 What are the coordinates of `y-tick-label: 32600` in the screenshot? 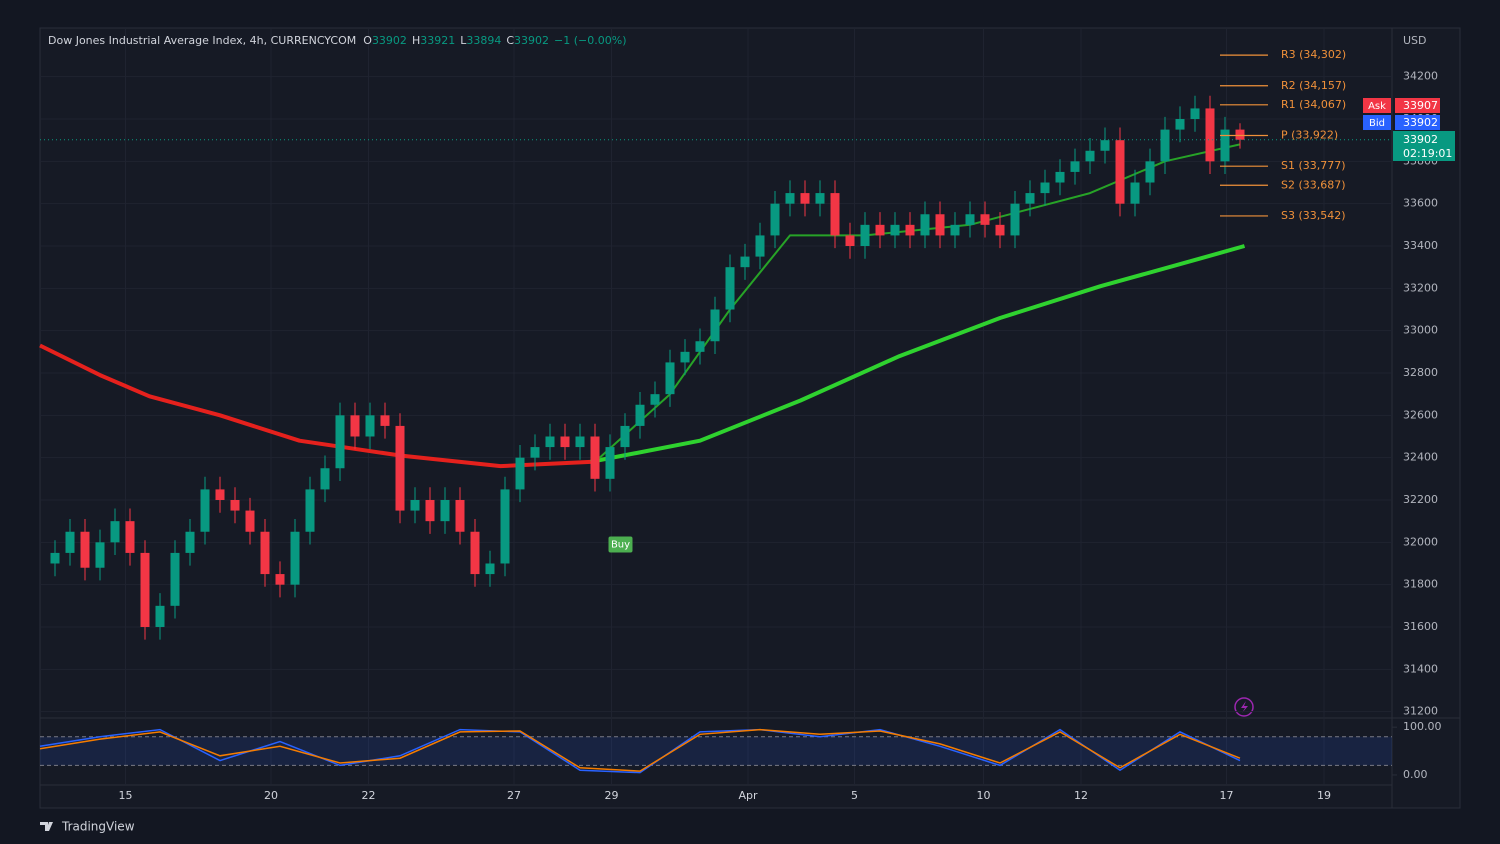 It's located at (1420, 414).